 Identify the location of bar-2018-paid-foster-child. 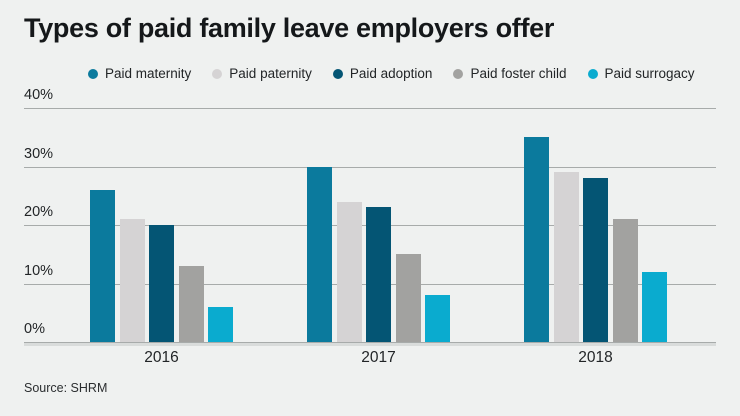
(625, 280).